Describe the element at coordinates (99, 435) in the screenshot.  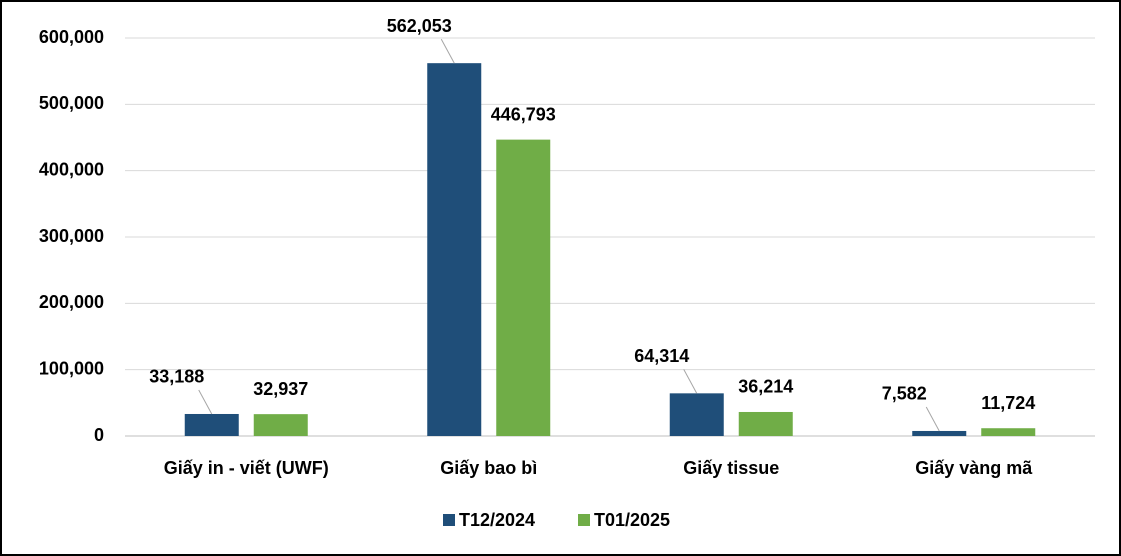
I see `y-tick-label: 0` at that location.